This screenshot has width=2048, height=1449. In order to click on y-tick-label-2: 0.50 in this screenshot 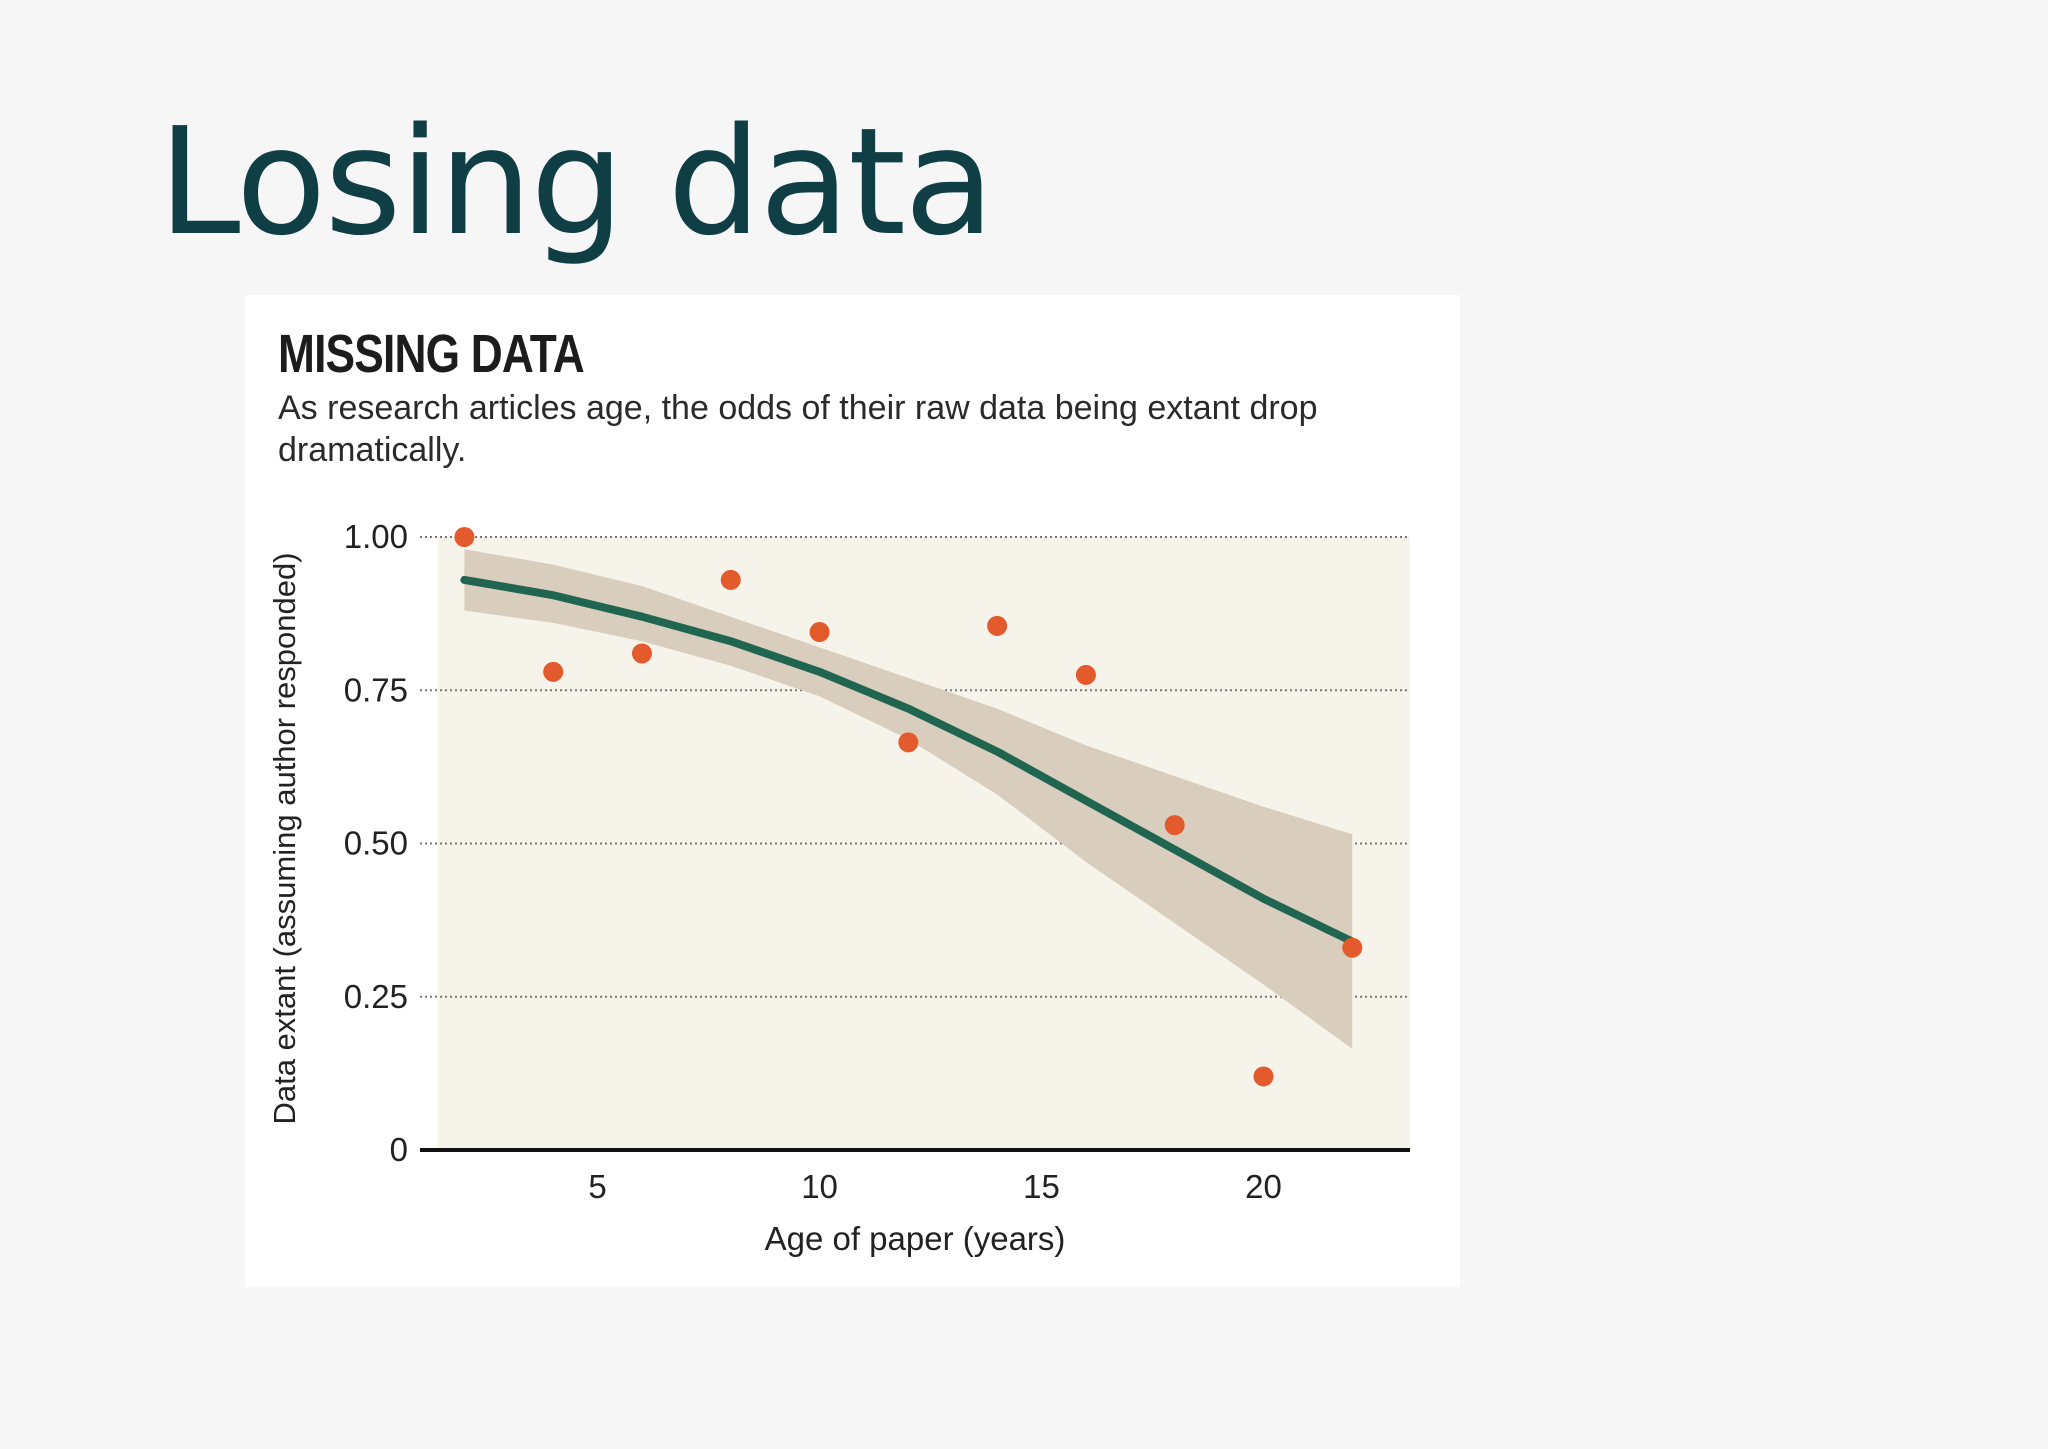, I will do `click(376, 843)`.